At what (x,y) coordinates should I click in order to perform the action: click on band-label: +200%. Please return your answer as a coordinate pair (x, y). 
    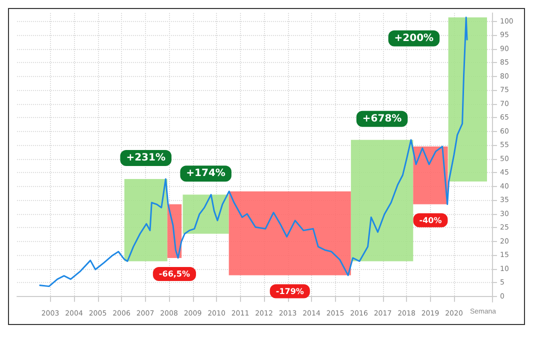
    Looking at the image, I should click on (414, 38).